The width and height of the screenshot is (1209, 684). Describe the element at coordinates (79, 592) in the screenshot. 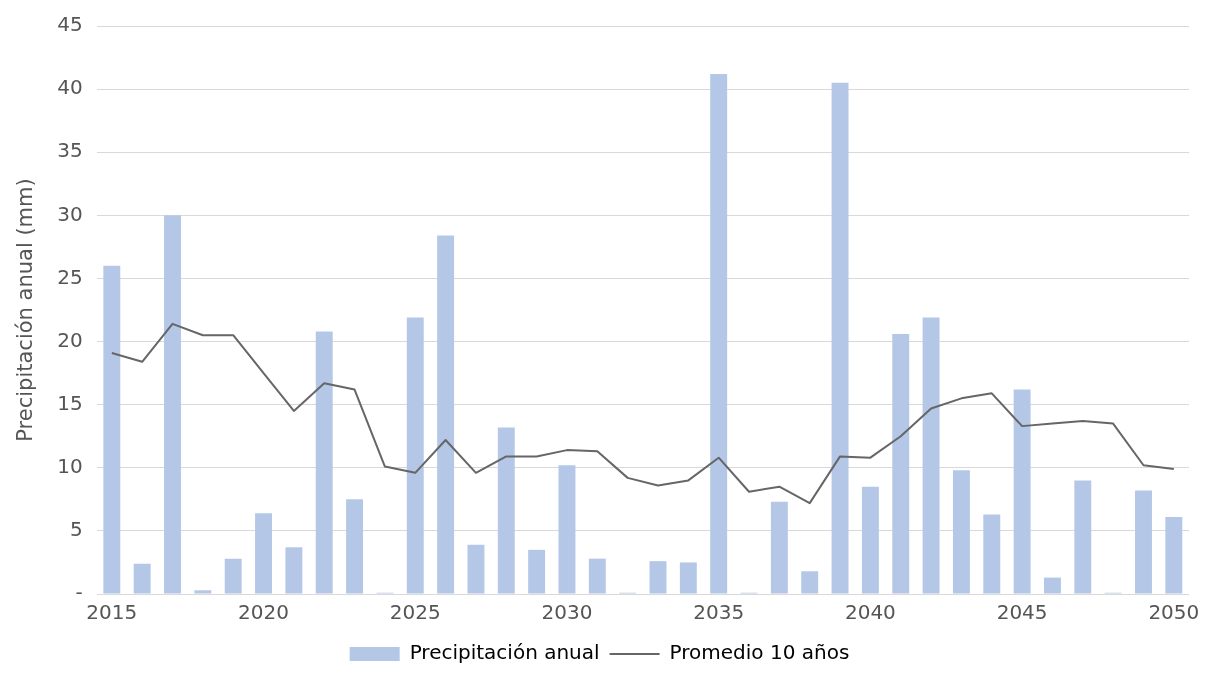

I see `y-tick-label: -` at that location.